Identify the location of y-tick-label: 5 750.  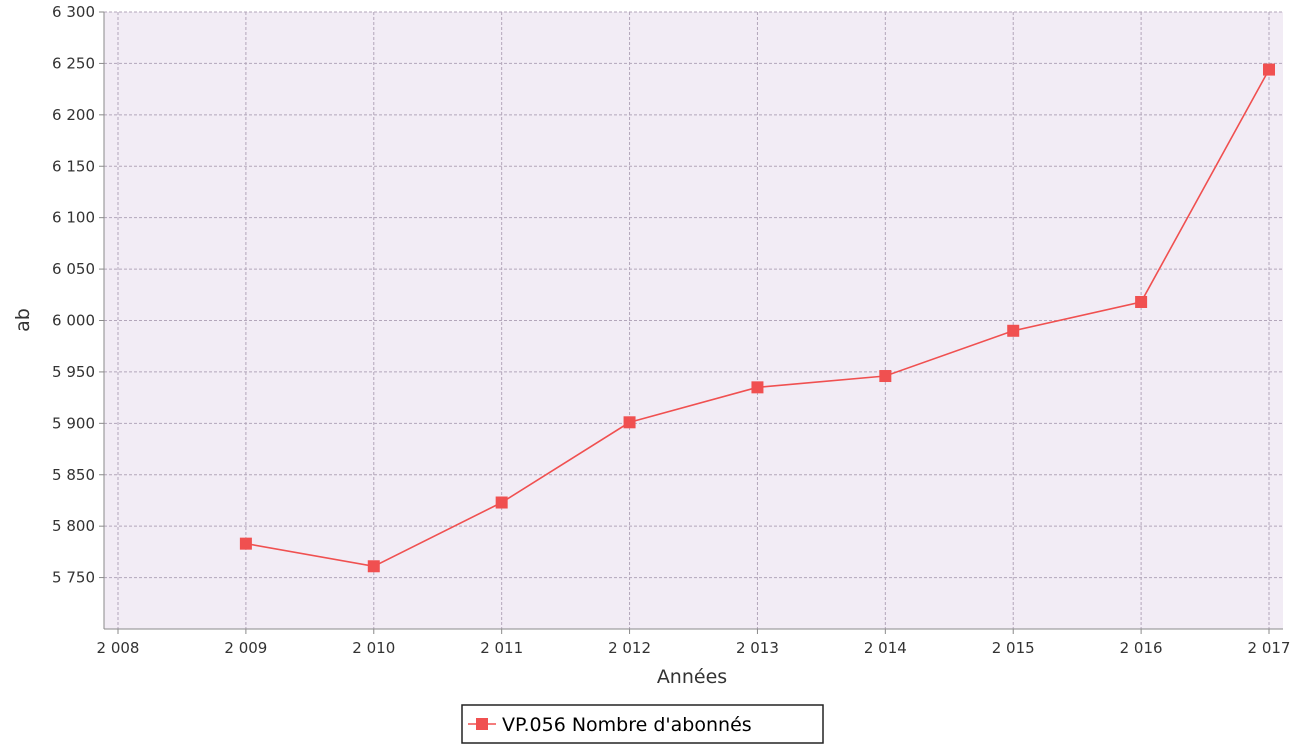
(73, 578).